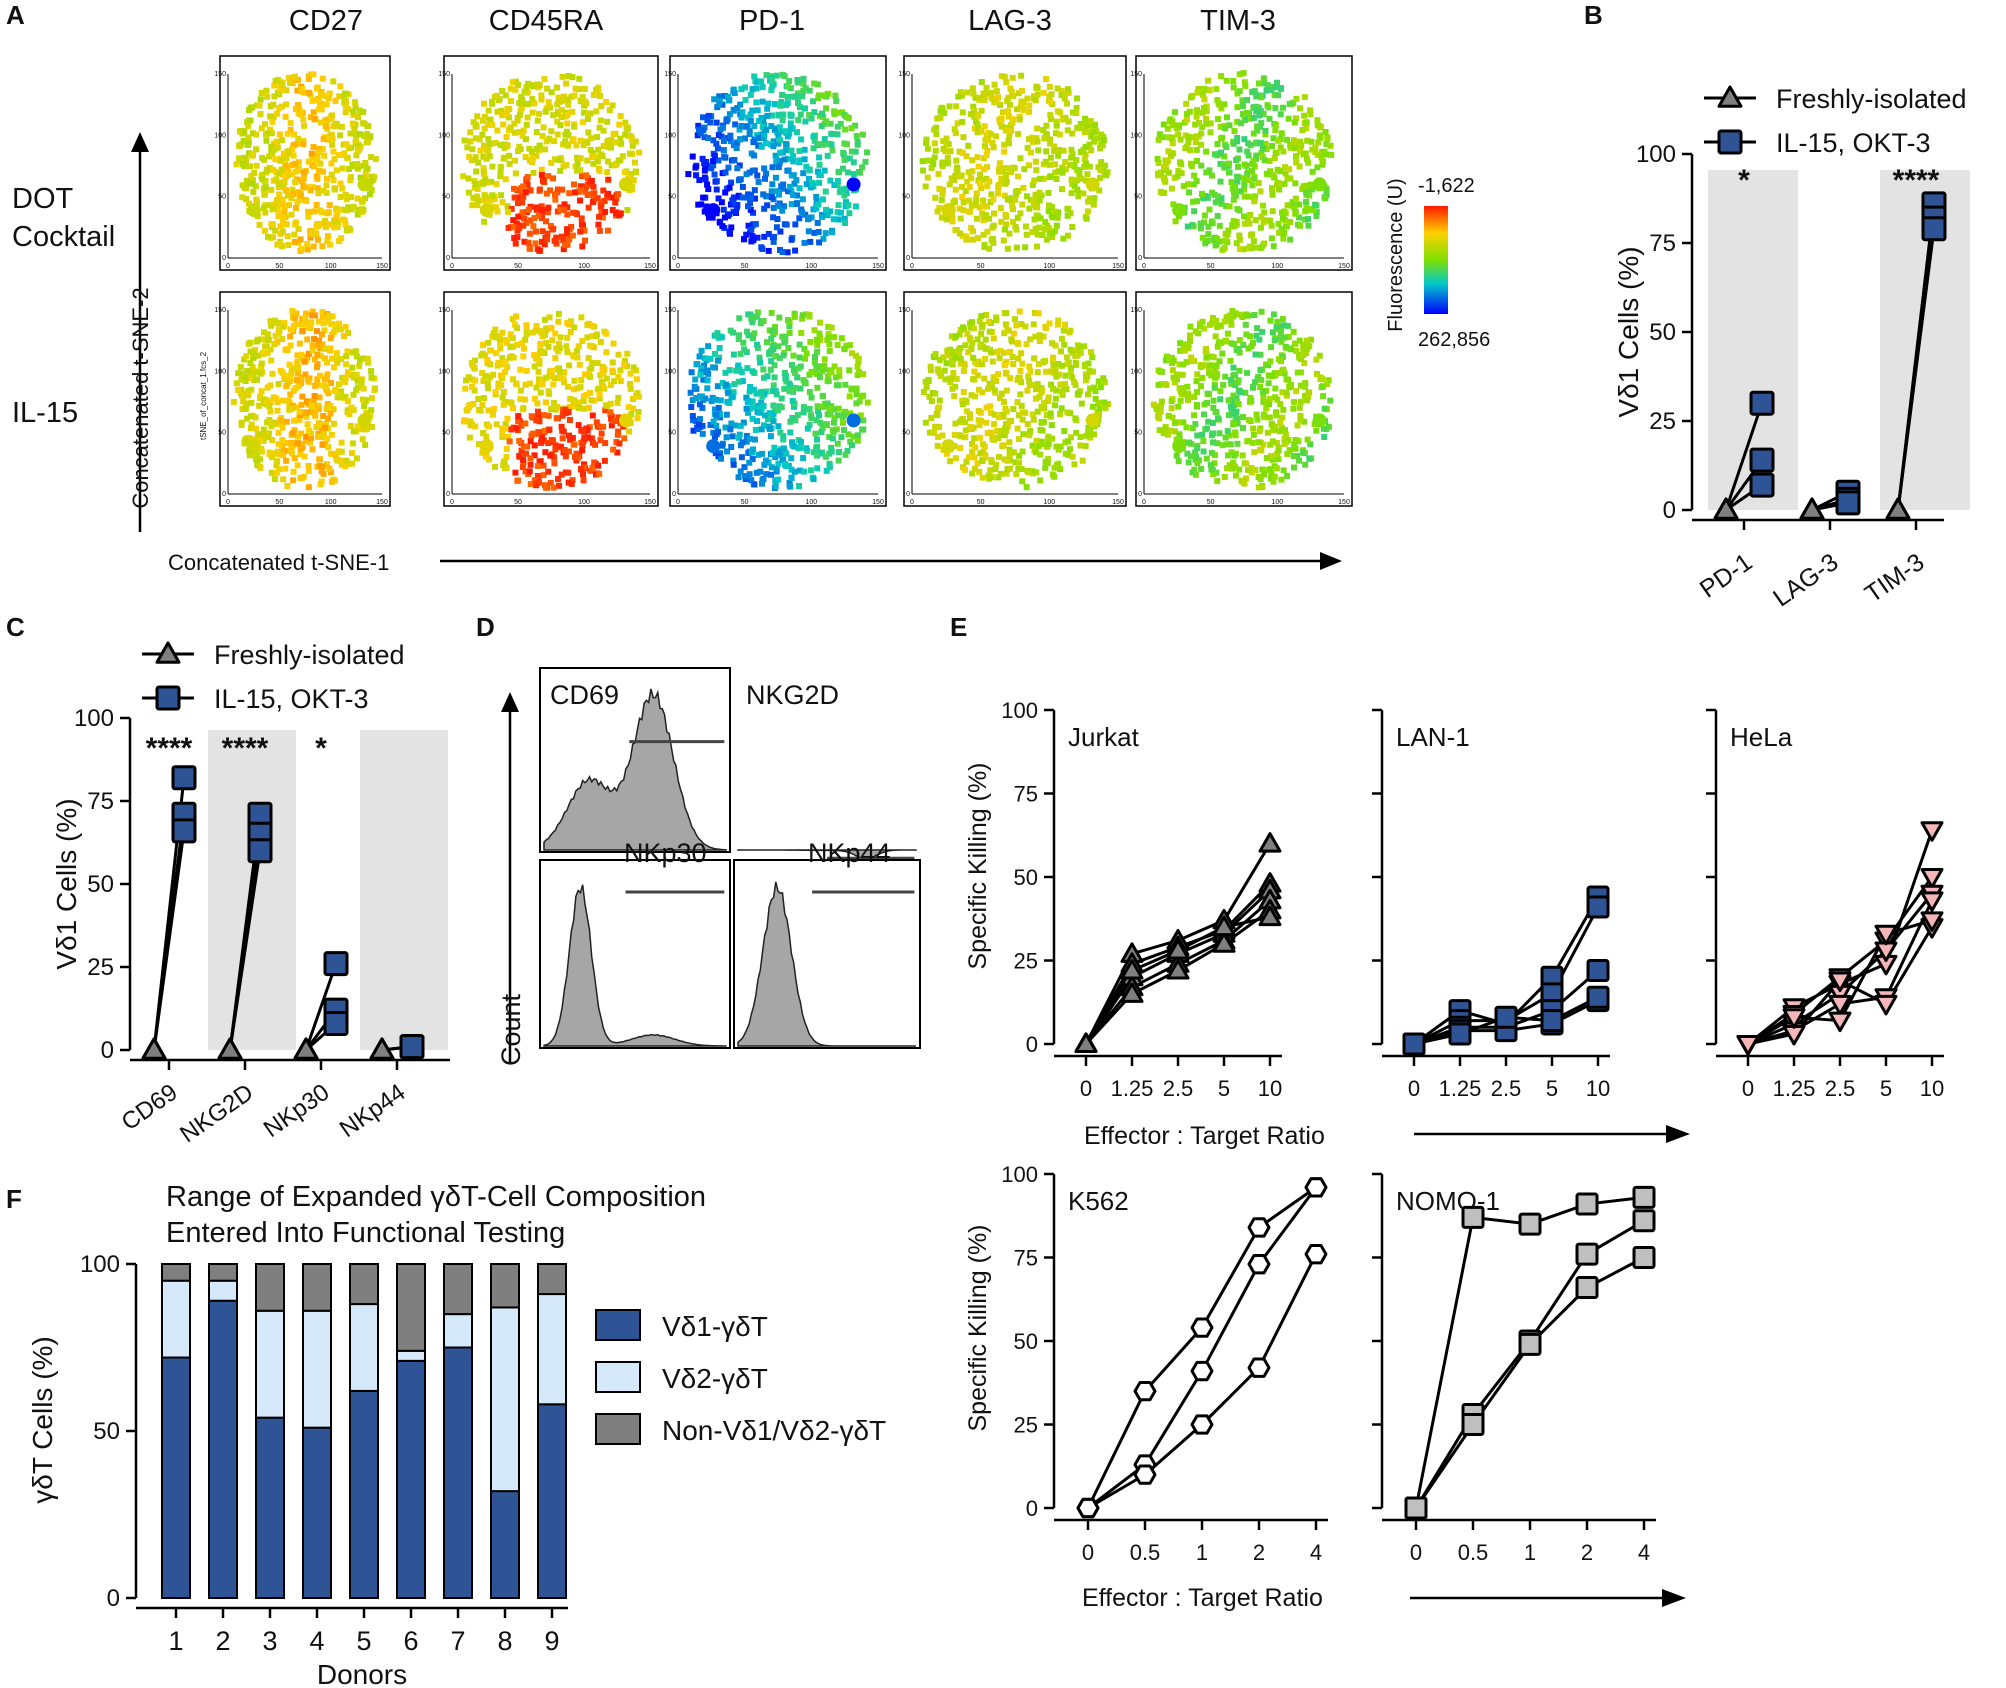 This screenshot has height=1688, width=2006. I want to click on tsne-x-tick-label: 0, so click(678, 266).